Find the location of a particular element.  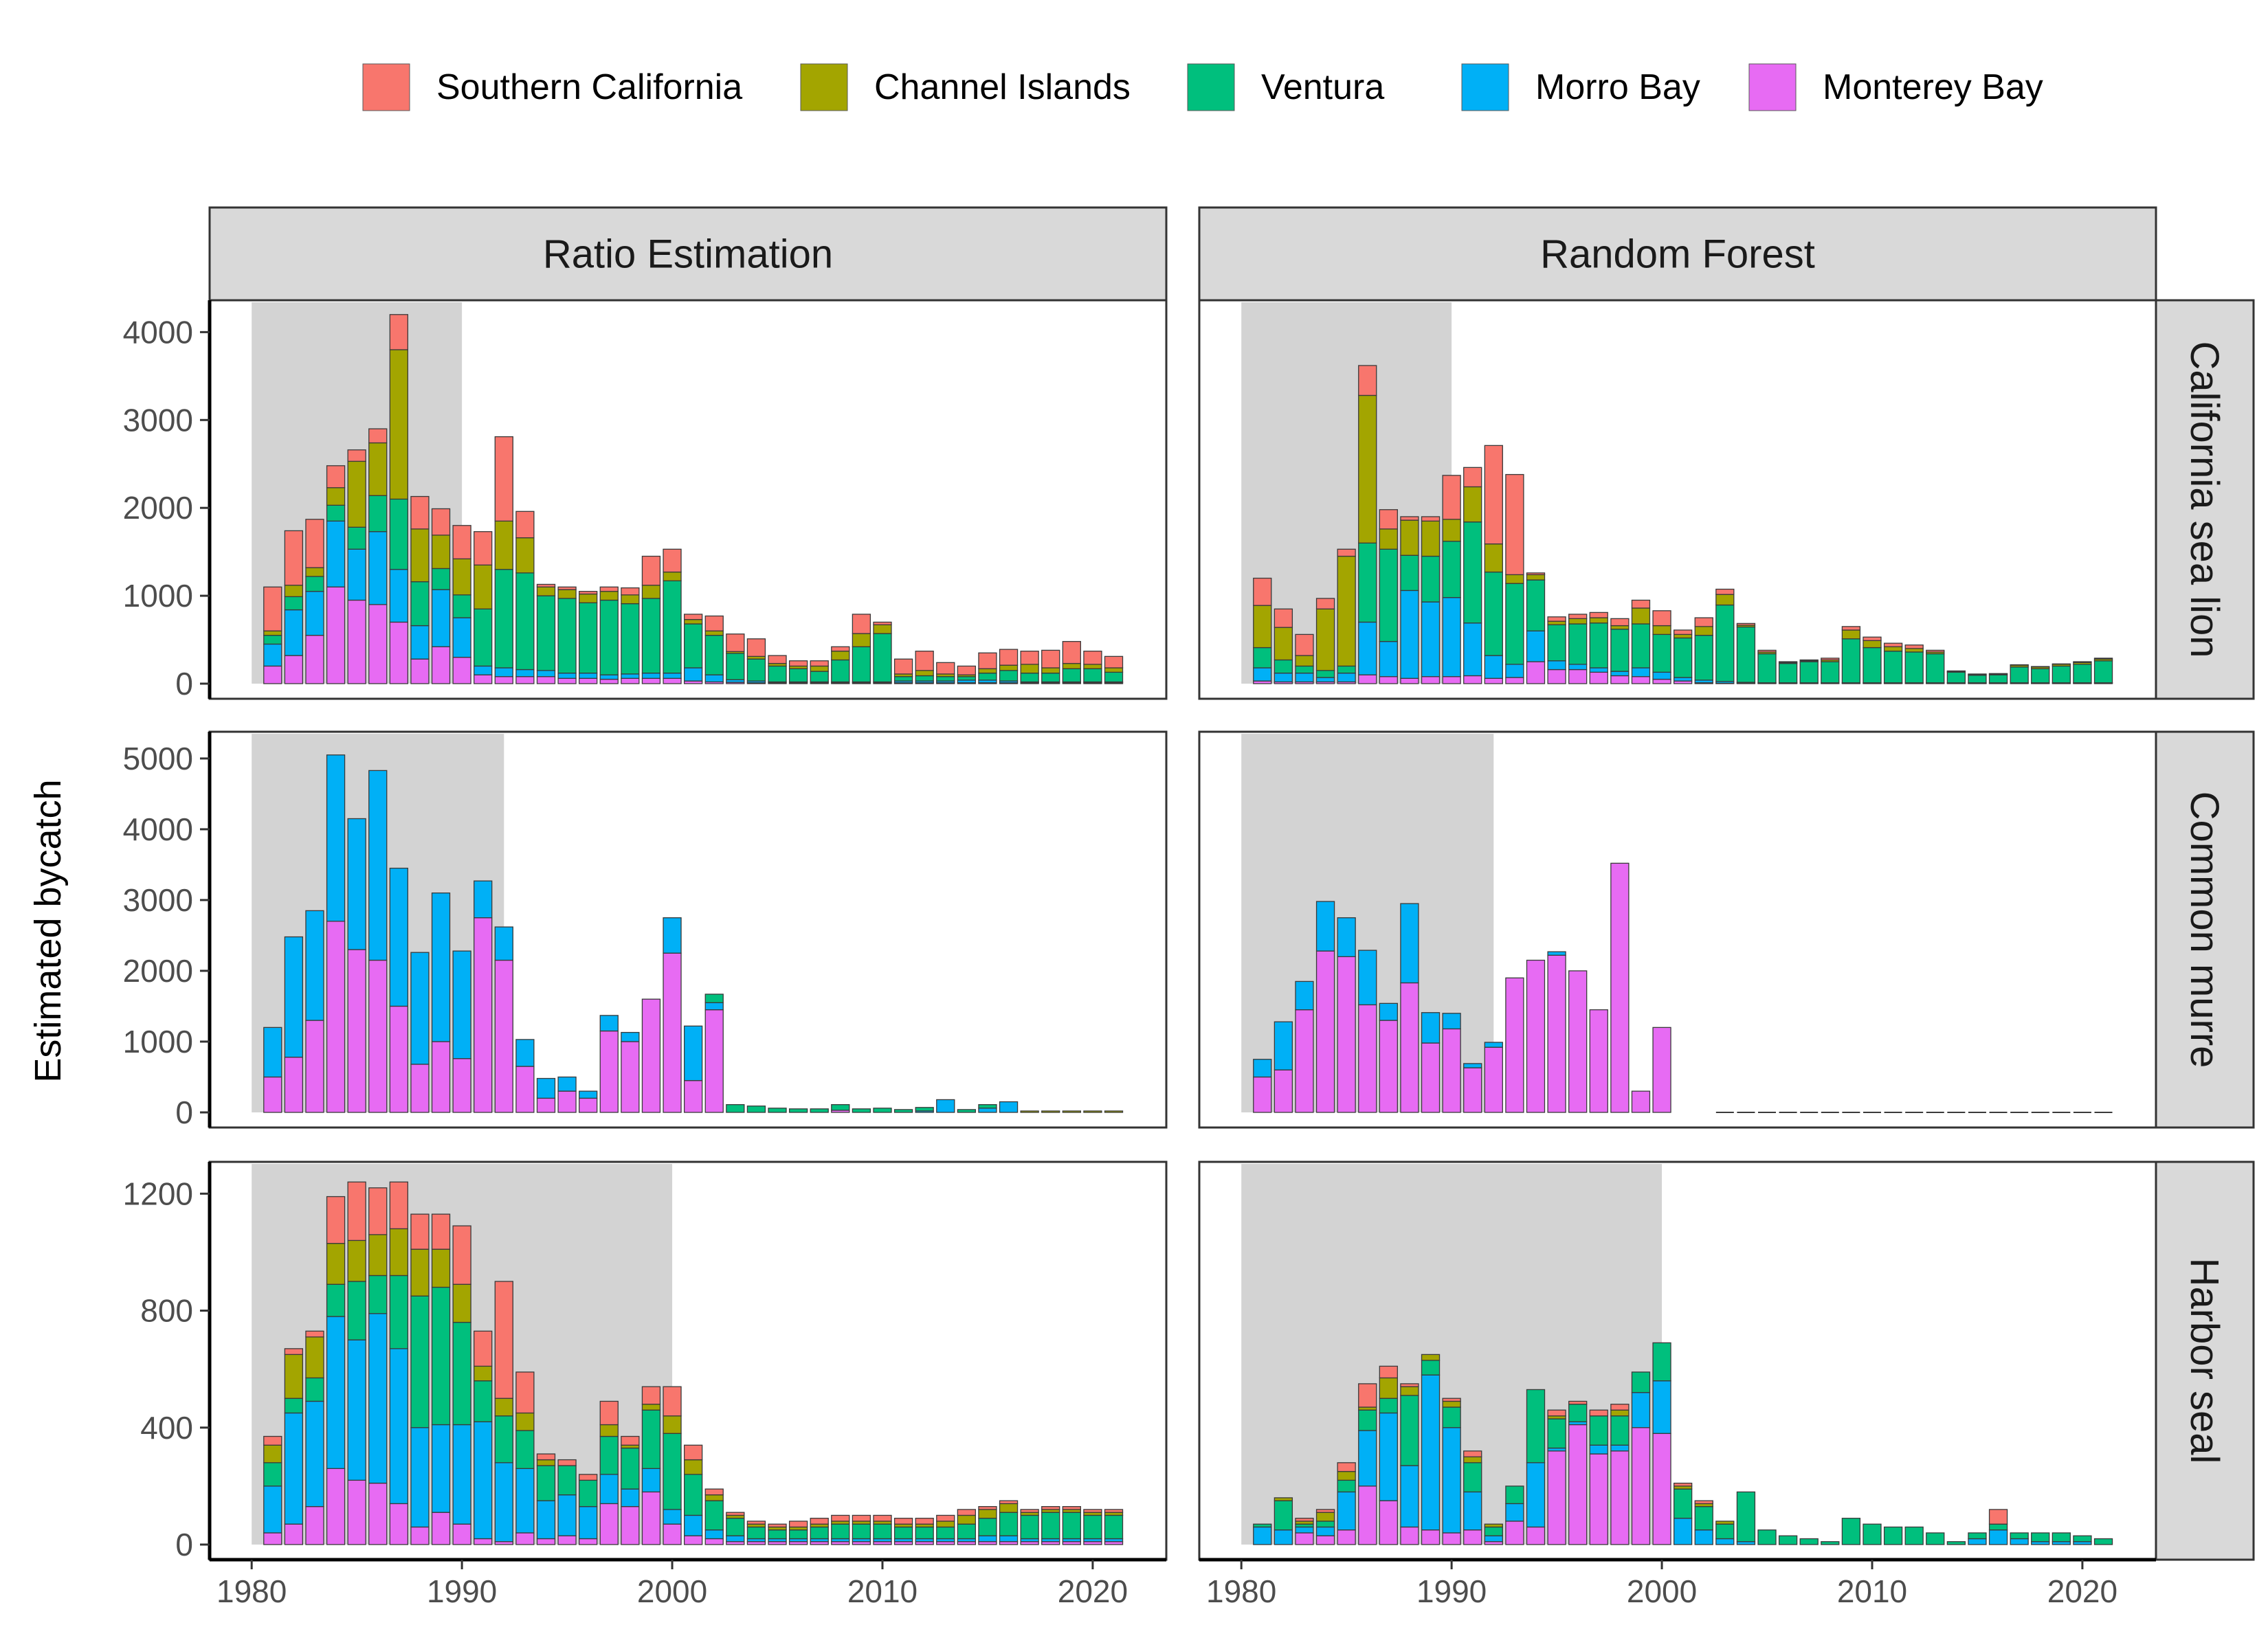

bar-ventura-2014 is located at coordinates (967, 1111).